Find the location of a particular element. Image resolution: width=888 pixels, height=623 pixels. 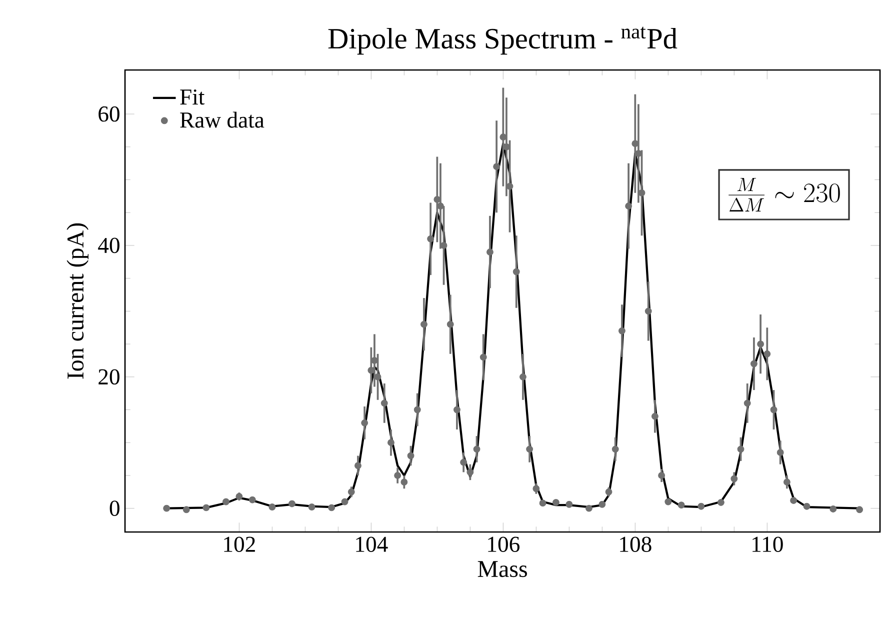

annotation: $\frac{M}{\Delta M}\sim 230$ is located at coordinates (784, 195).